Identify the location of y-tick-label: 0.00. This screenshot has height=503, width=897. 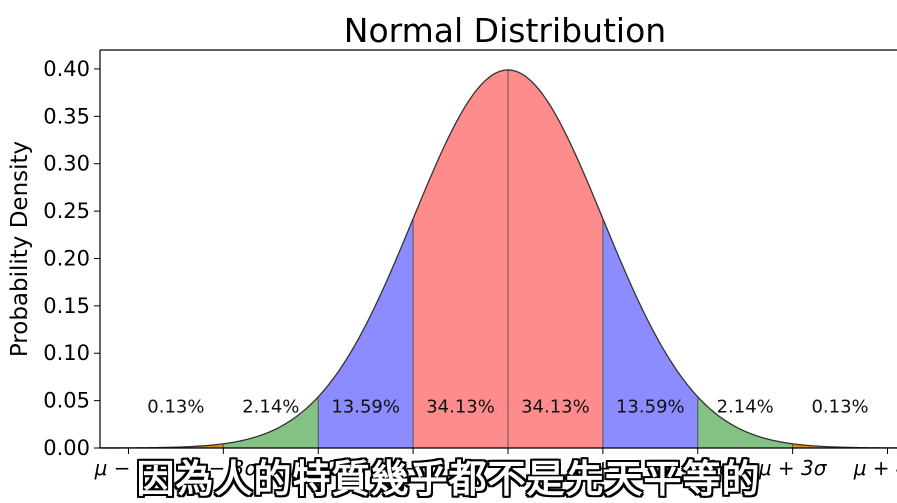
(66, 448).